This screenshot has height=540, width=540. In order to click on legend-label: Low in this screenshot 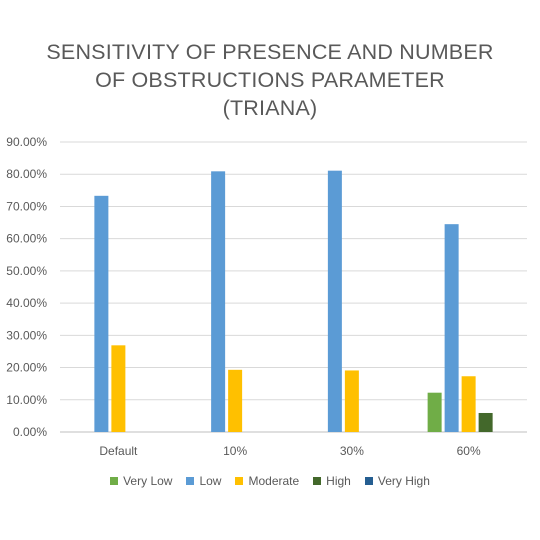, I will do `click(210, 481)`.